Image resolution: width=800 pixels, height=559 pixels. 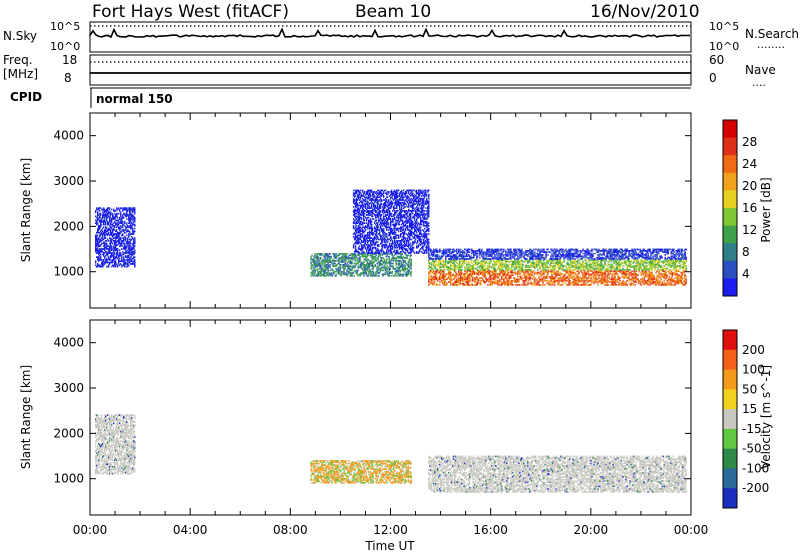 What do you see at coordinates (65, 46) in the screenshot?
I see `nsky-tick-bottom: 10^0` at bounding box center [65, 46].